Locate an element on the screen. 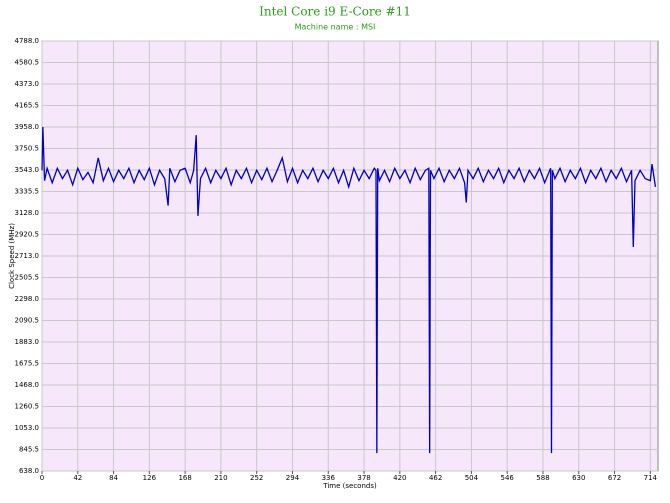 The height and width of the screenshot is (503, 670). x-tick-label: 378 is located at coordinates (363, 478).